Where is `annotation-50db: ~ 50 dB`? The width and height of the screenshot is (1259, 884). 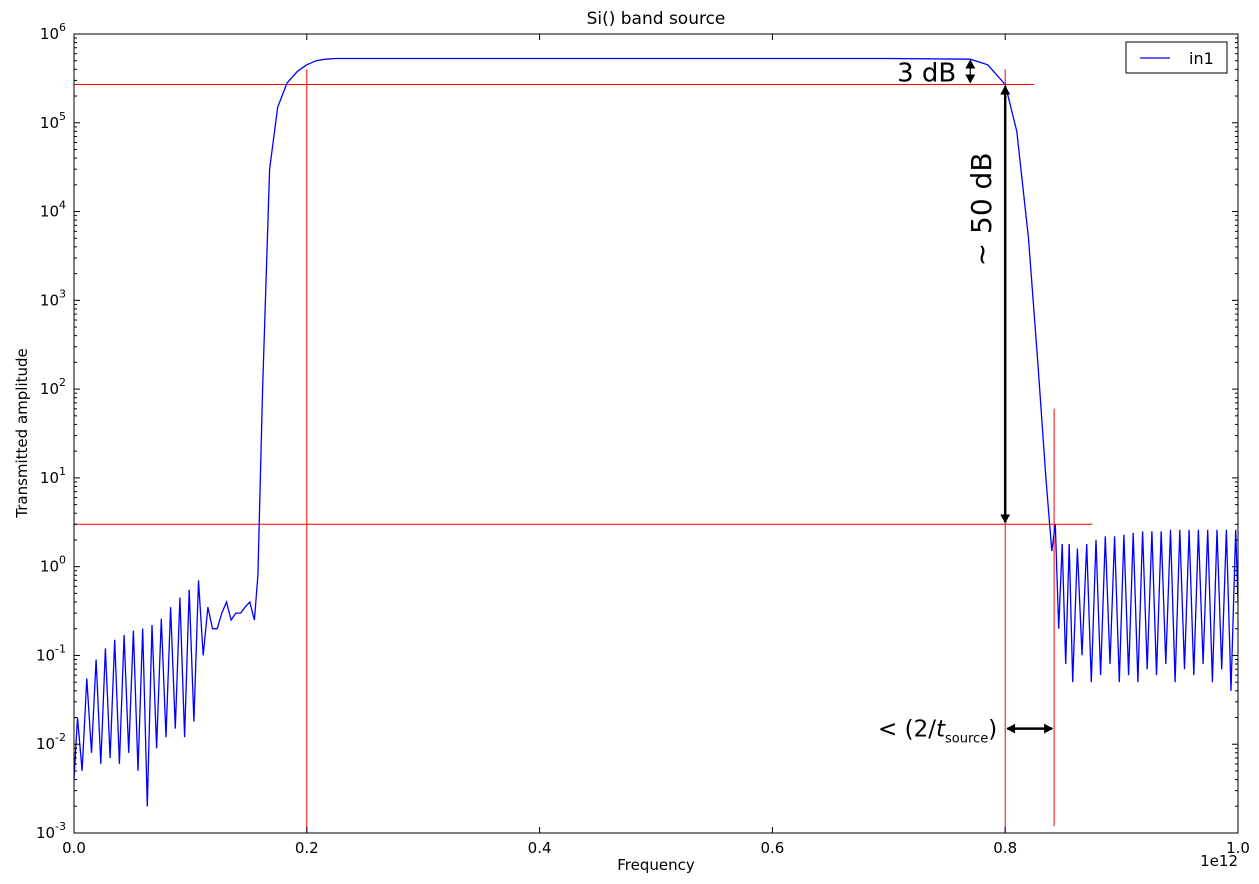 annotation-50db: ~ 50 dB is located at coordinates (981, 209).